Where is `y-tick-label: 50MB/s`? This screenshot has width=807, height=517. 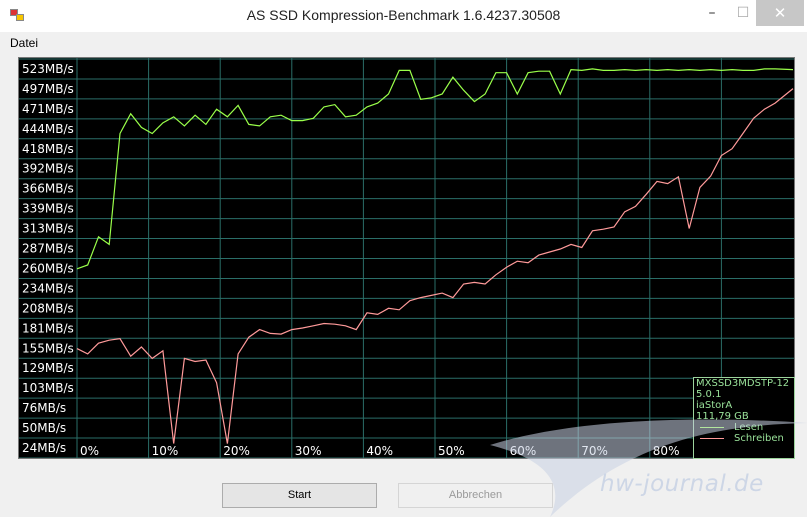 y-tick-label: 50MB/s is located at coordinates (44, 428).